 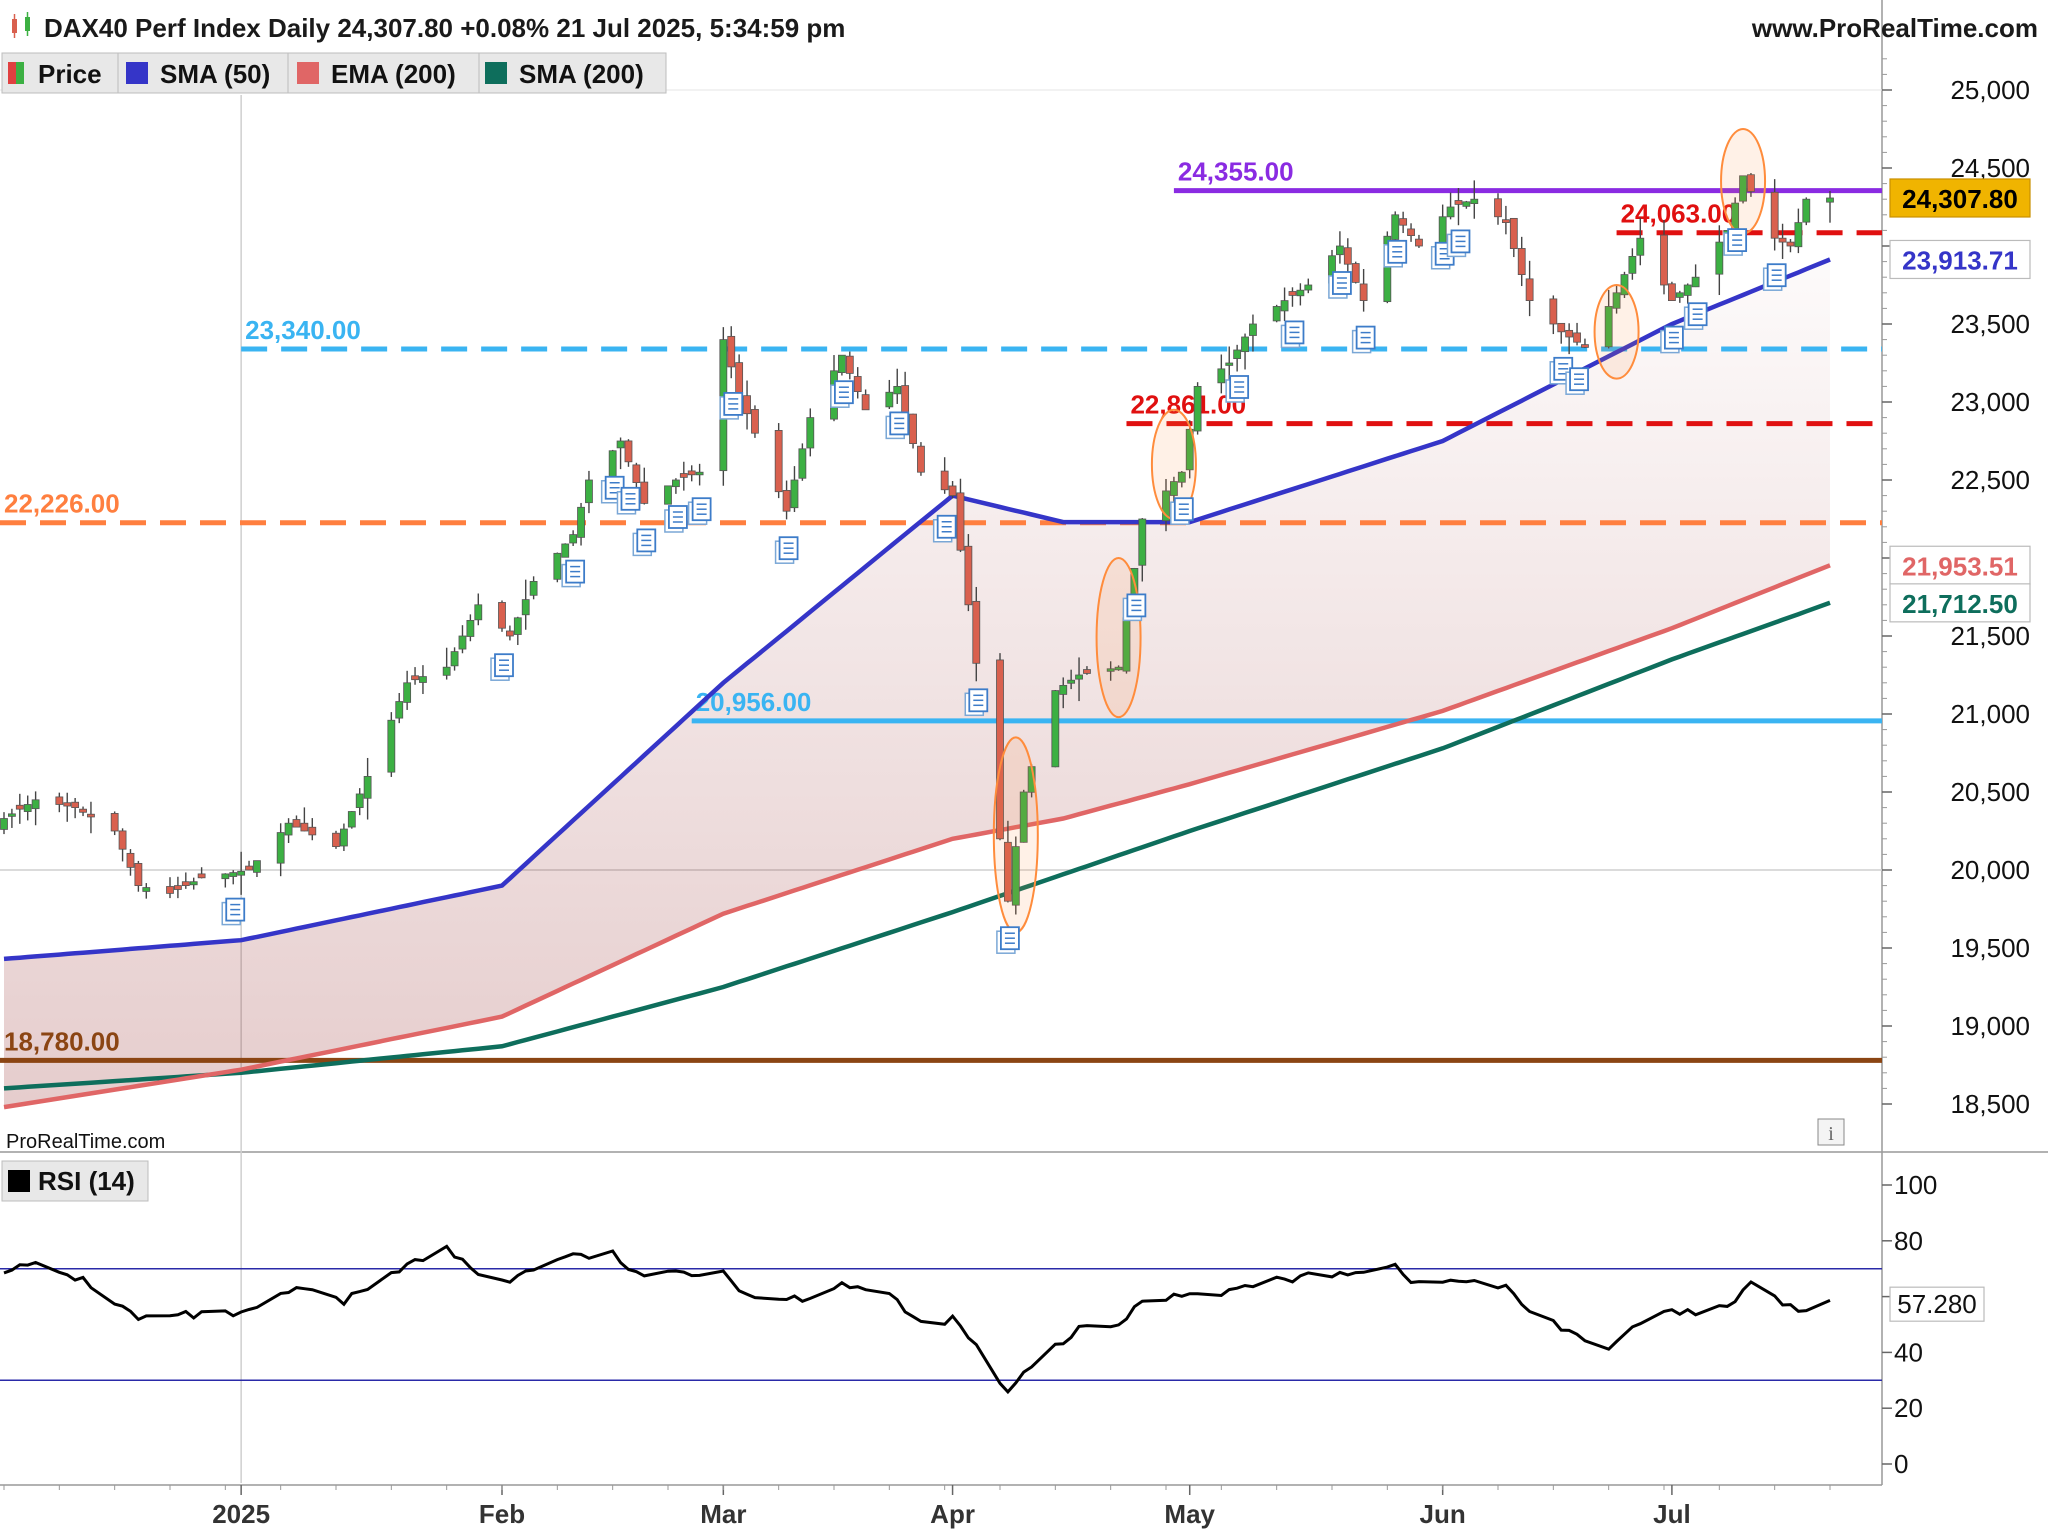 What do you see at coordinates (376, 74) in the screenshot?
I see `legend-item-ema200: EMA (200)` at bounding box center [376, 74].